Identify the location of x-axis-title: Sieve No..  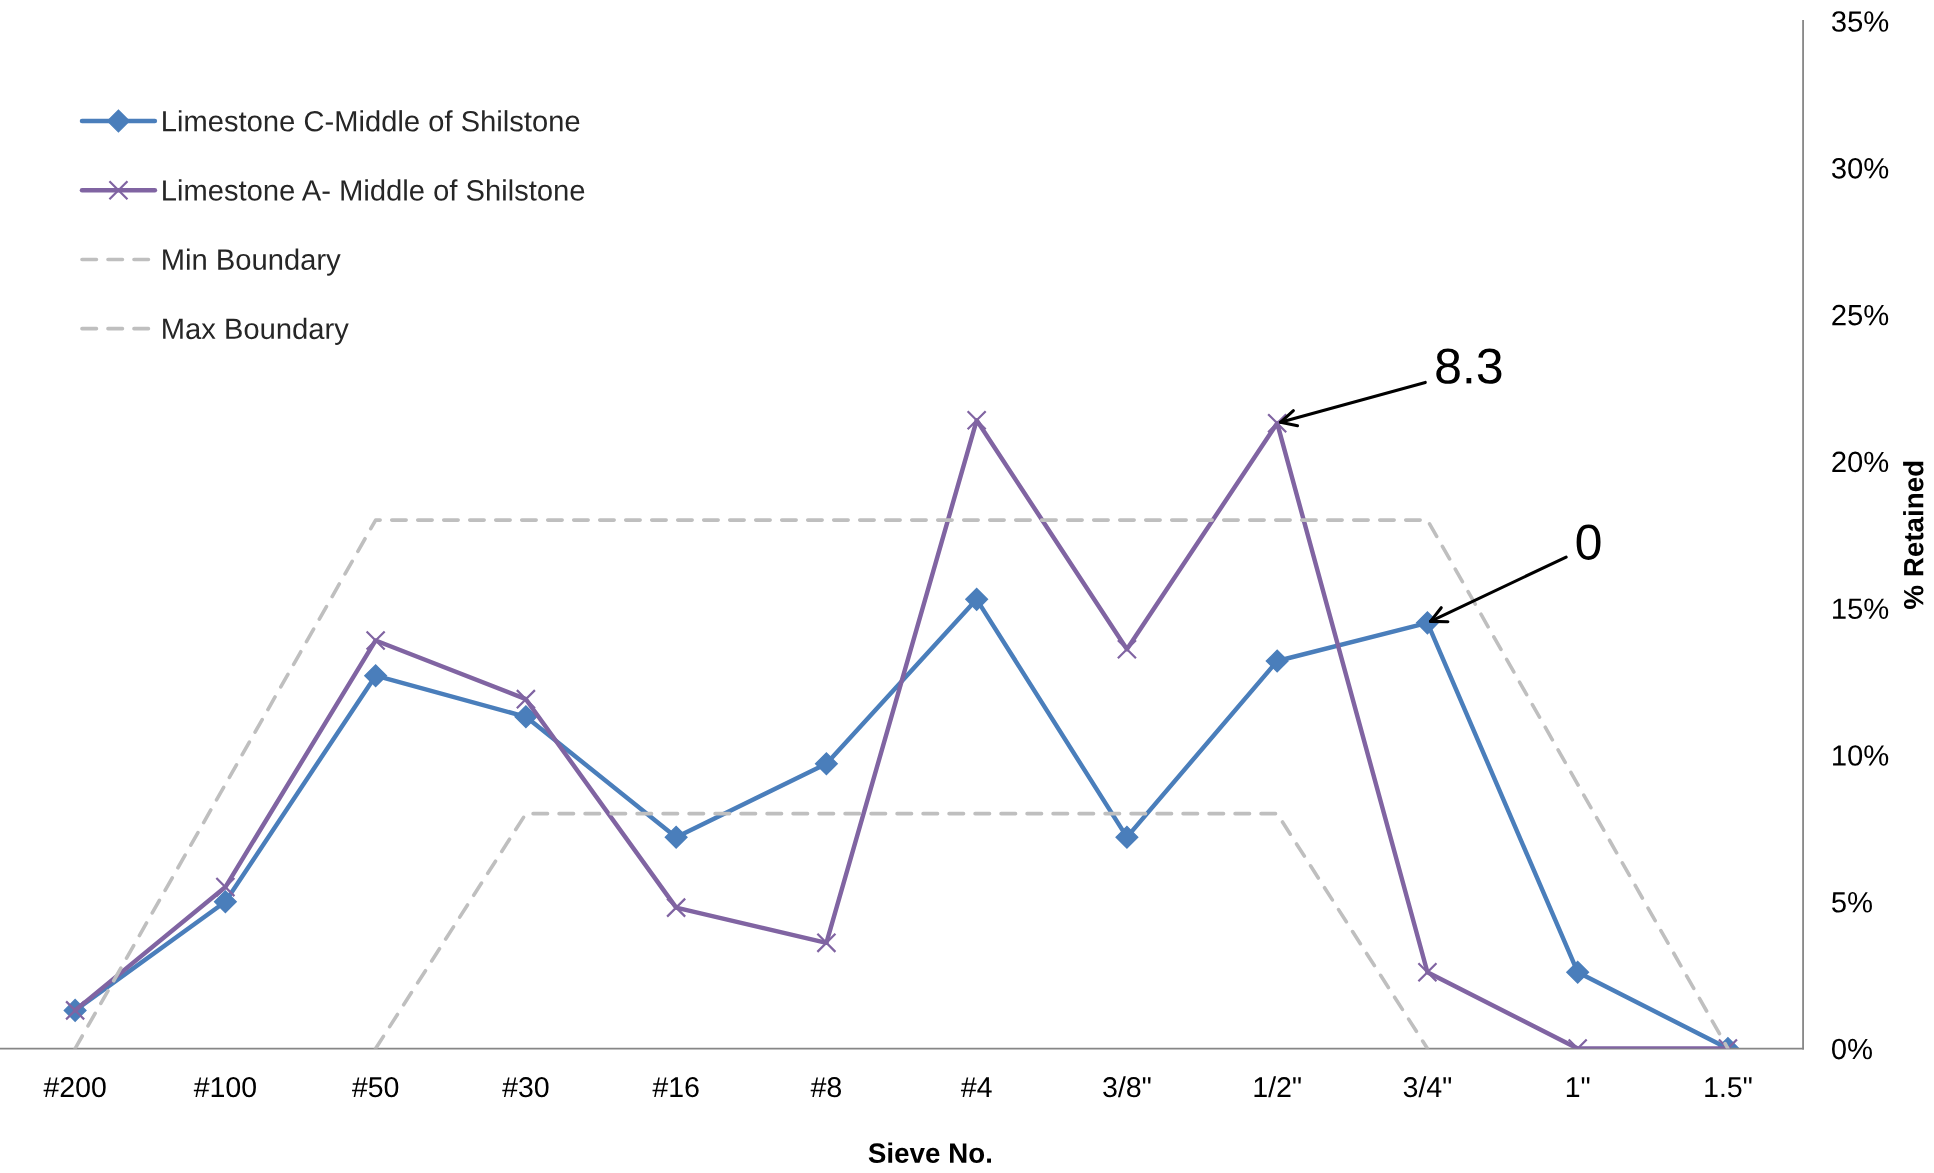
(929, 1152).